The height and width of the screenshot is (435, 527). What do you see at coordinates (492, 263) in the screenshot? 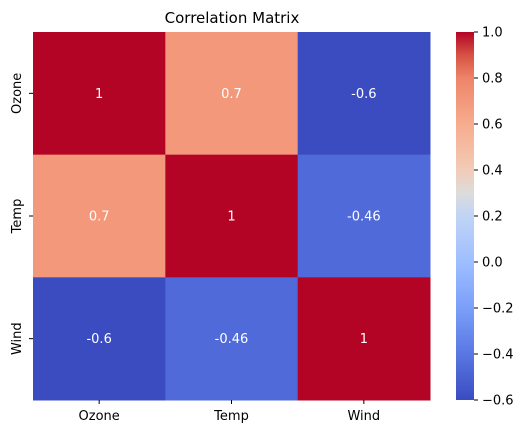
I see `colorbar-tick-label: 0.0` at bounding box center [492, 263].